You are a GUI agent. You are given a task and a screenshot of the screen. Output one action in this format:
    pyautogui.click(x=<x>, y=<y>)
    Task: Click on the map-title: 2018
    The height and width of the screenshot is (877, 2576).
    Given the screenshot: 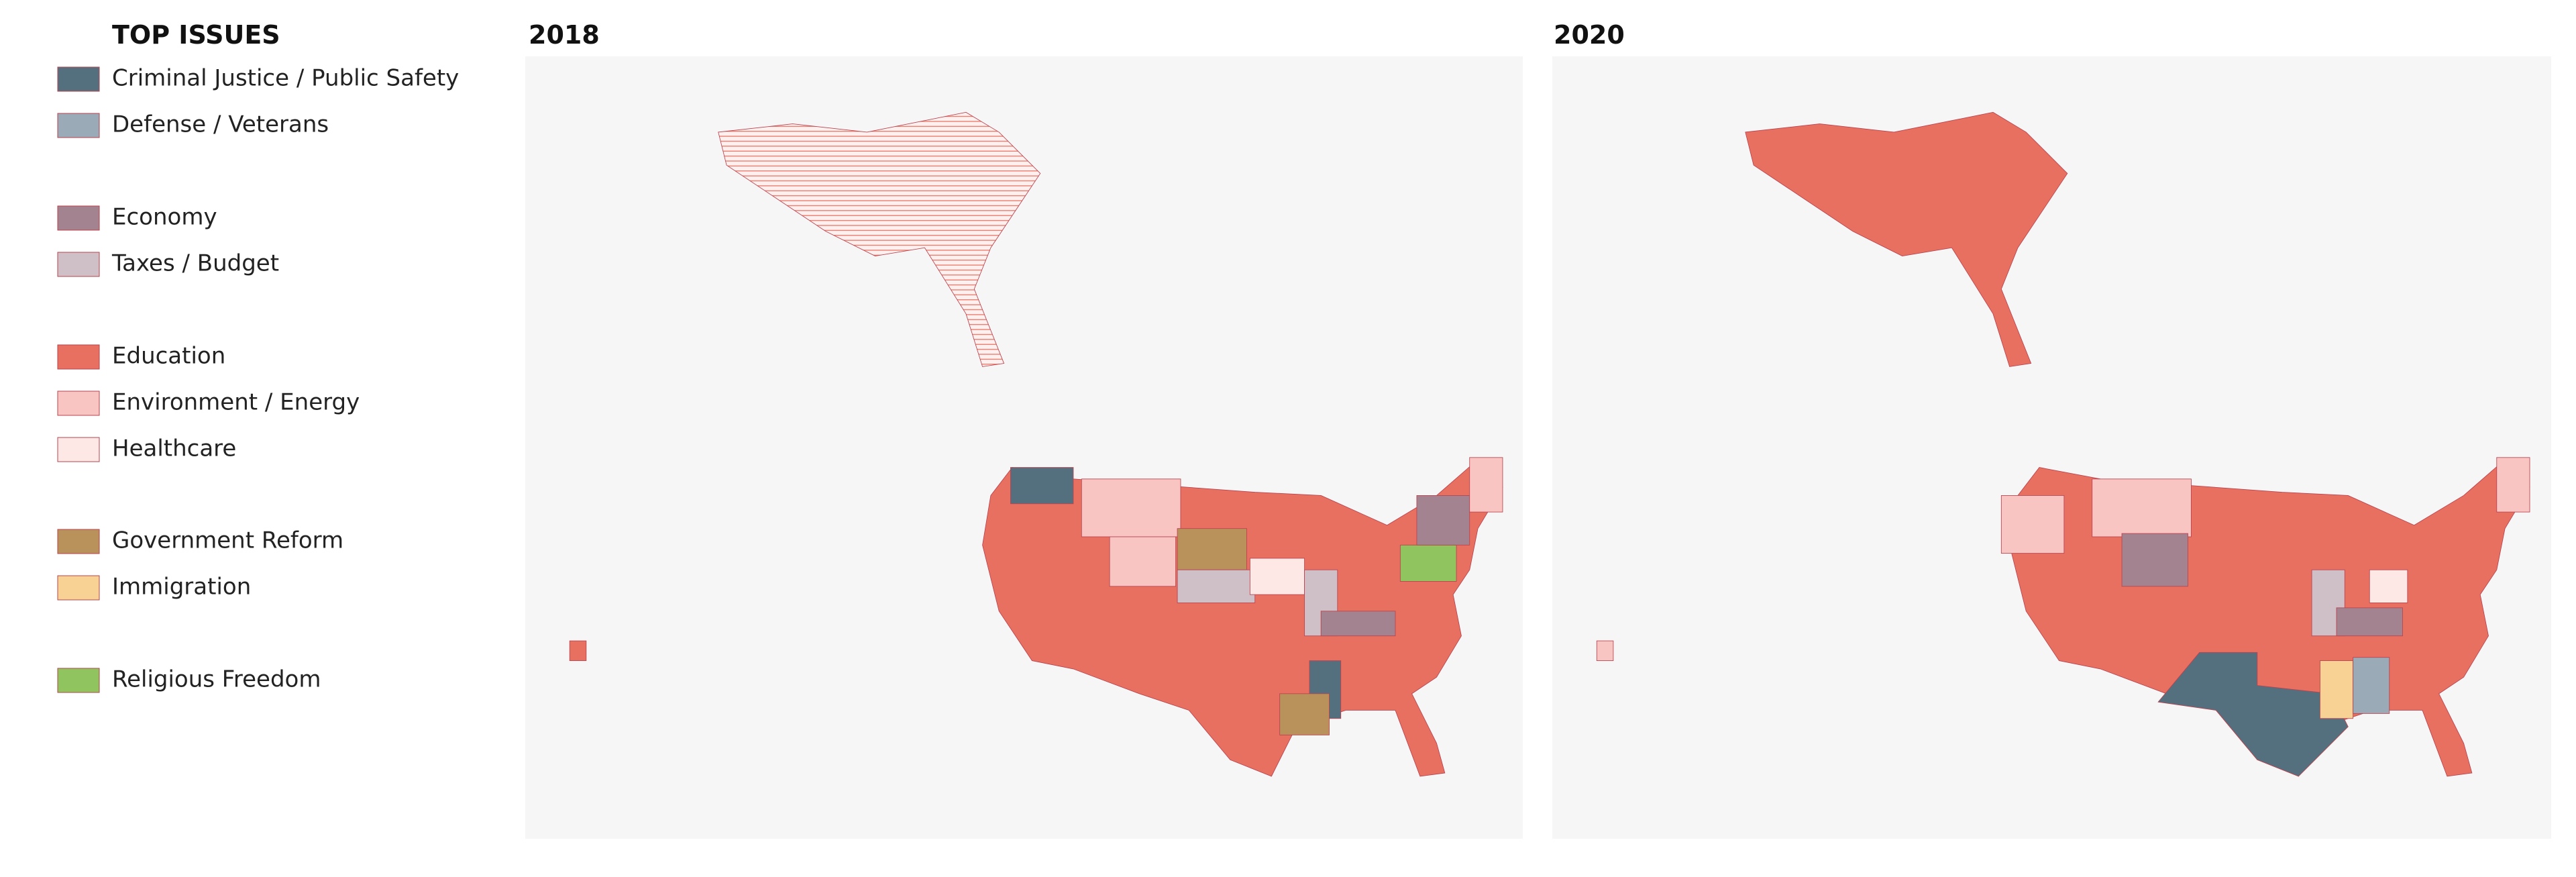 What is the action you would take?
    pyautogui.click(x=564, y=35)
    